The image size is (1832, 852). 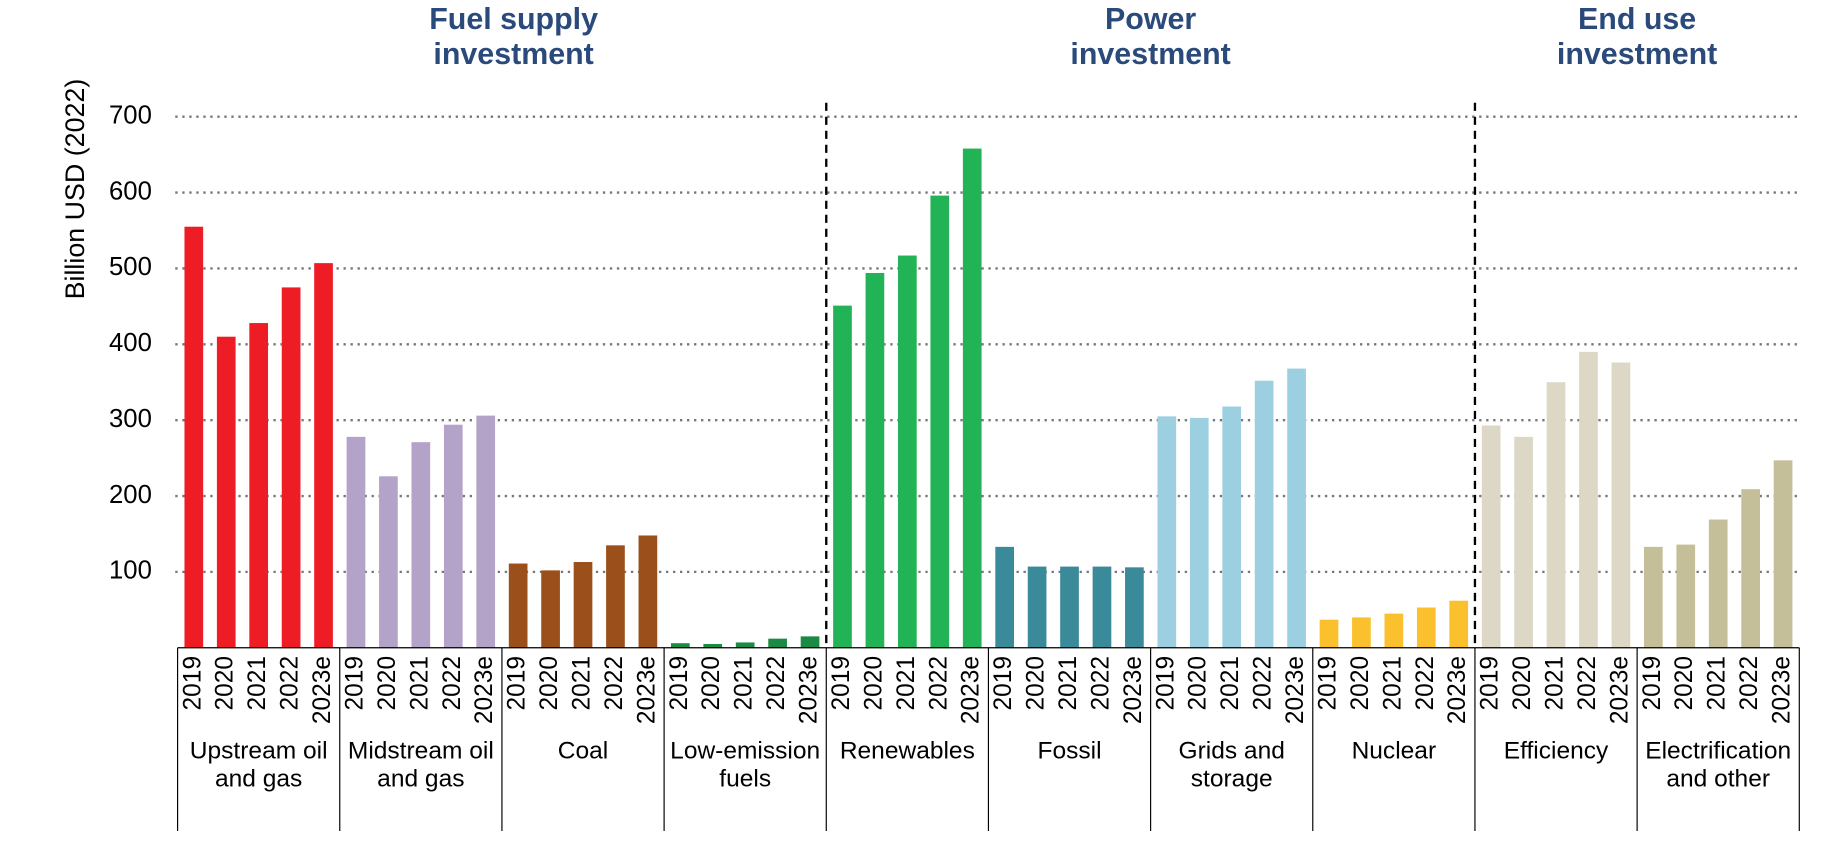 I want to click on y-tick-label: 700, so click(x=130, y=116).